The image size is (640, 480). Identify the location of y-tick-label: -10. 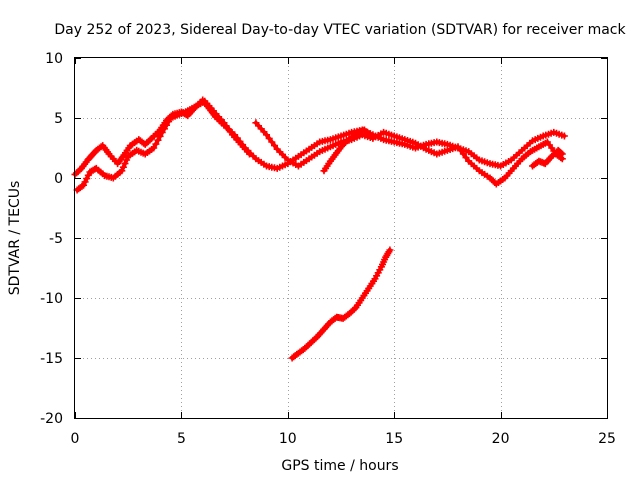
(51, 299).